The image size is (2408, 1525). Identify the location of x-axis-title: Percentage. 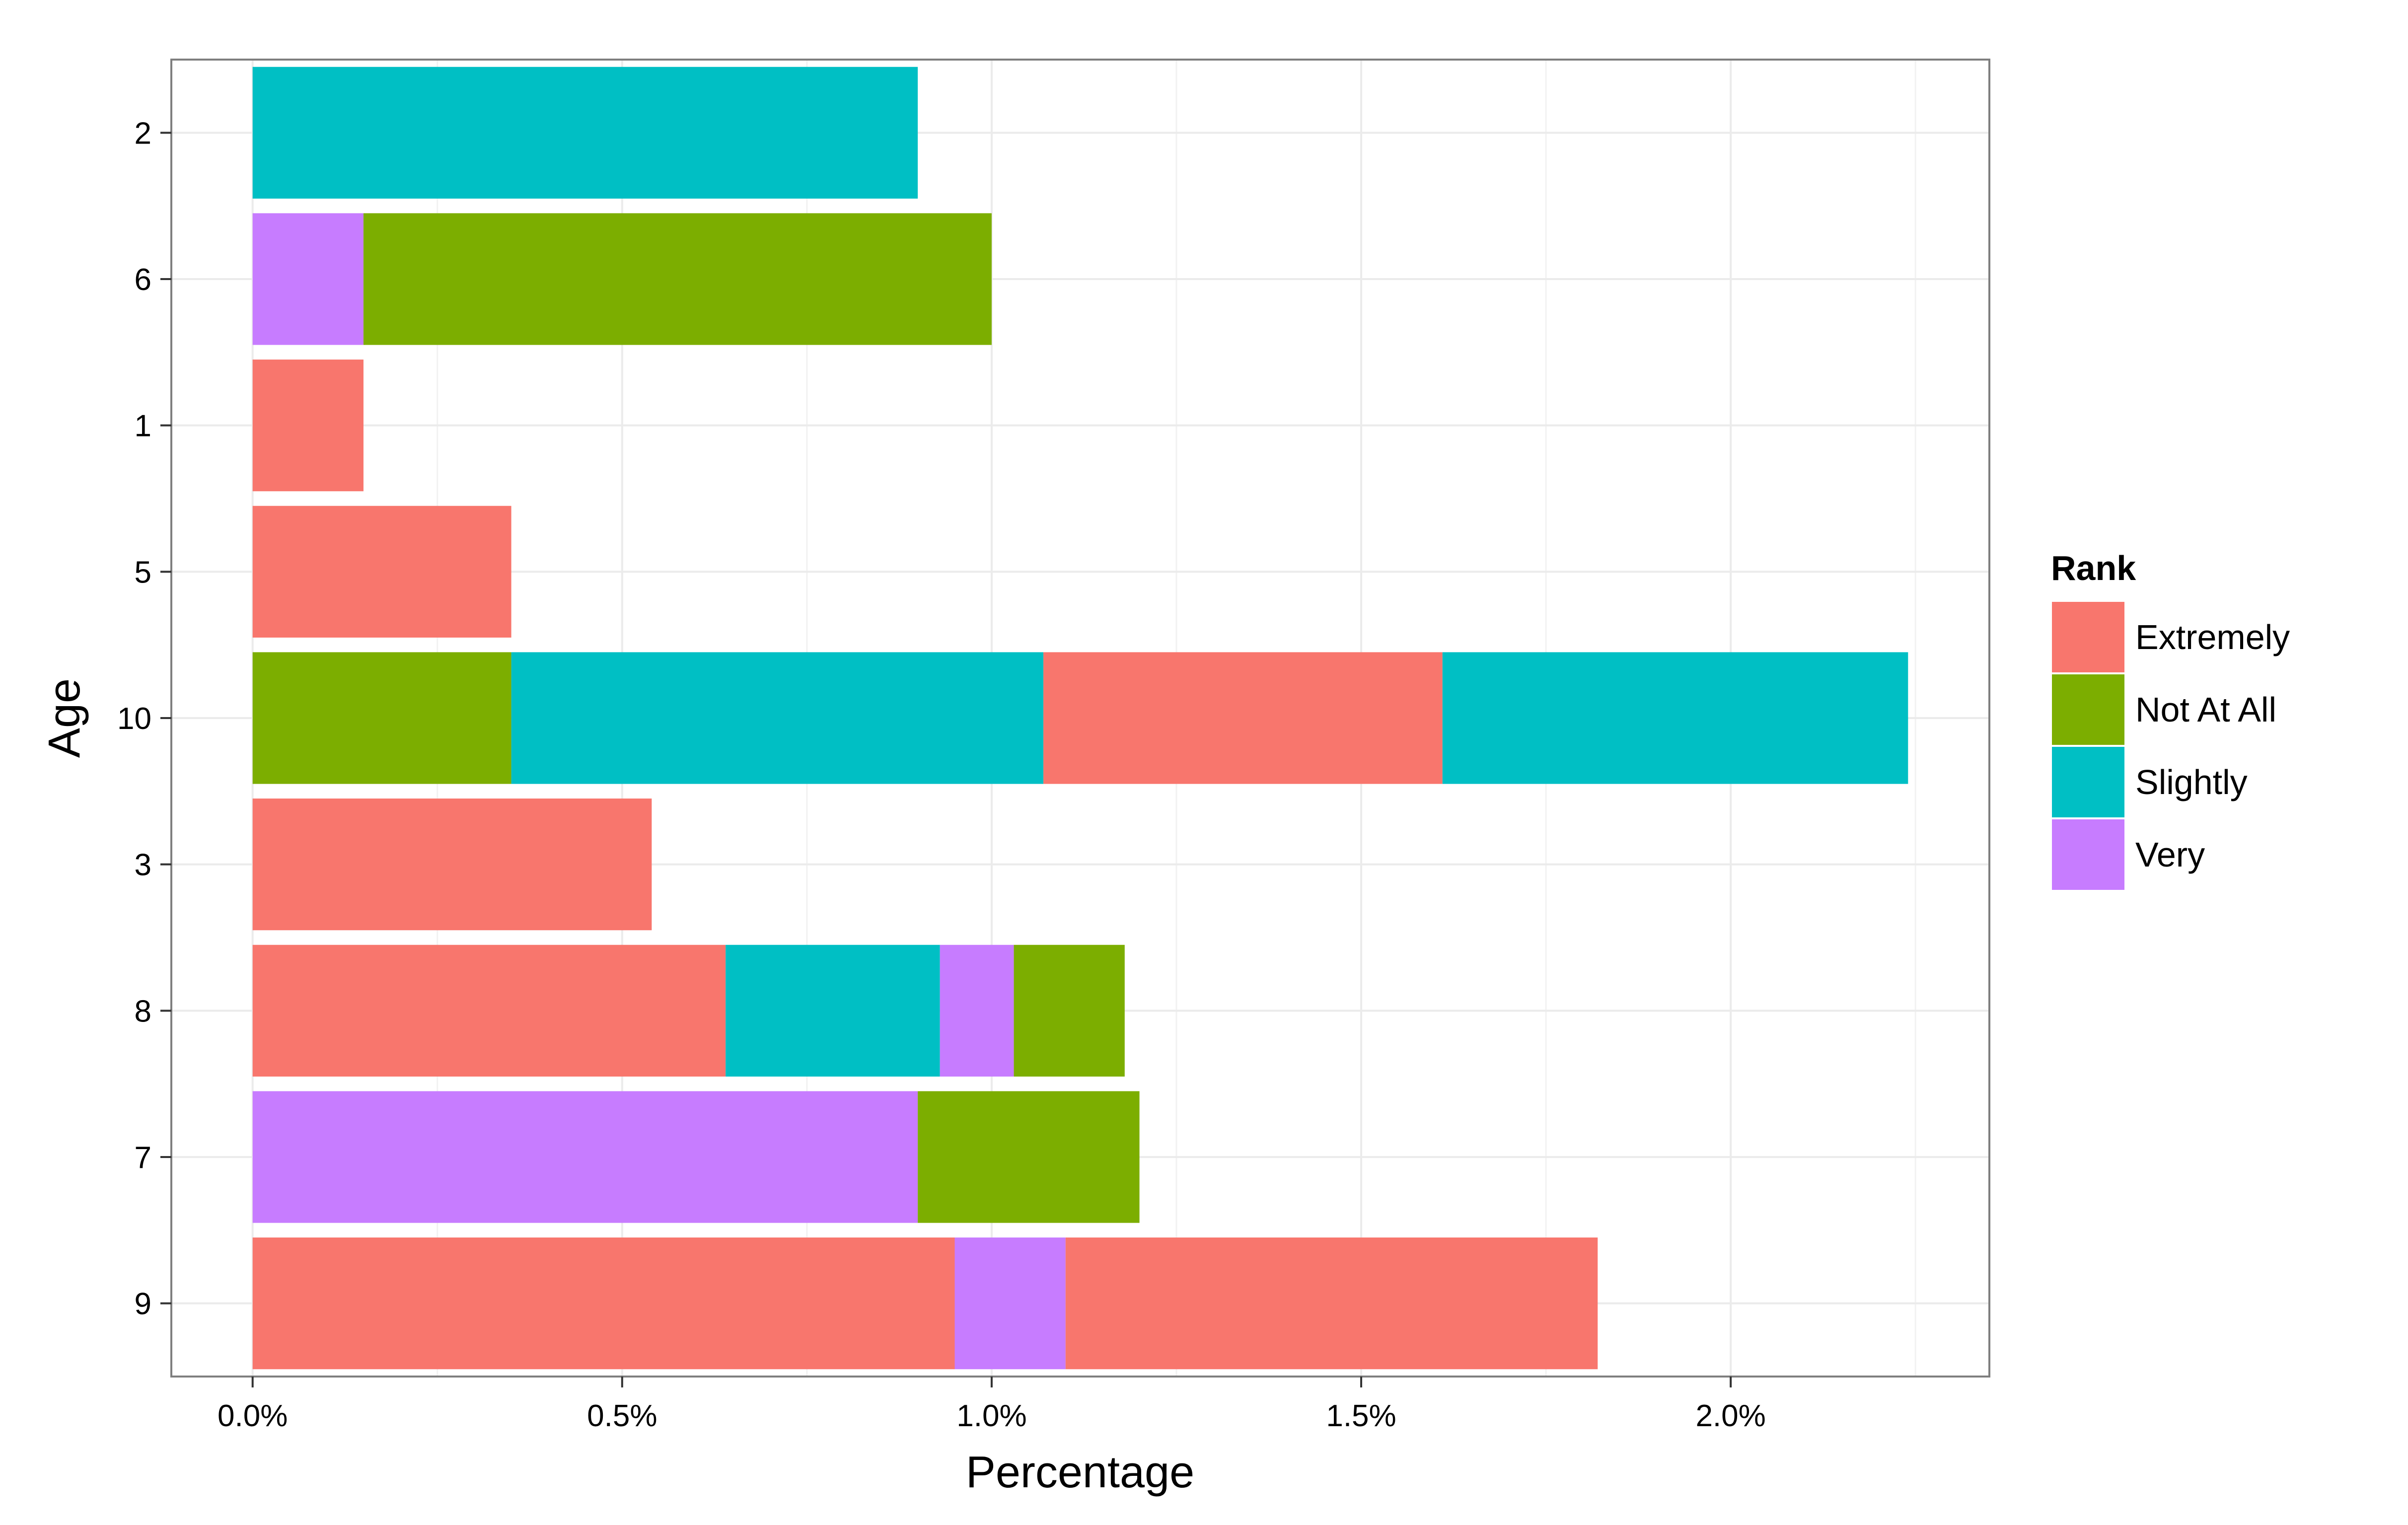
(1080, 1472).